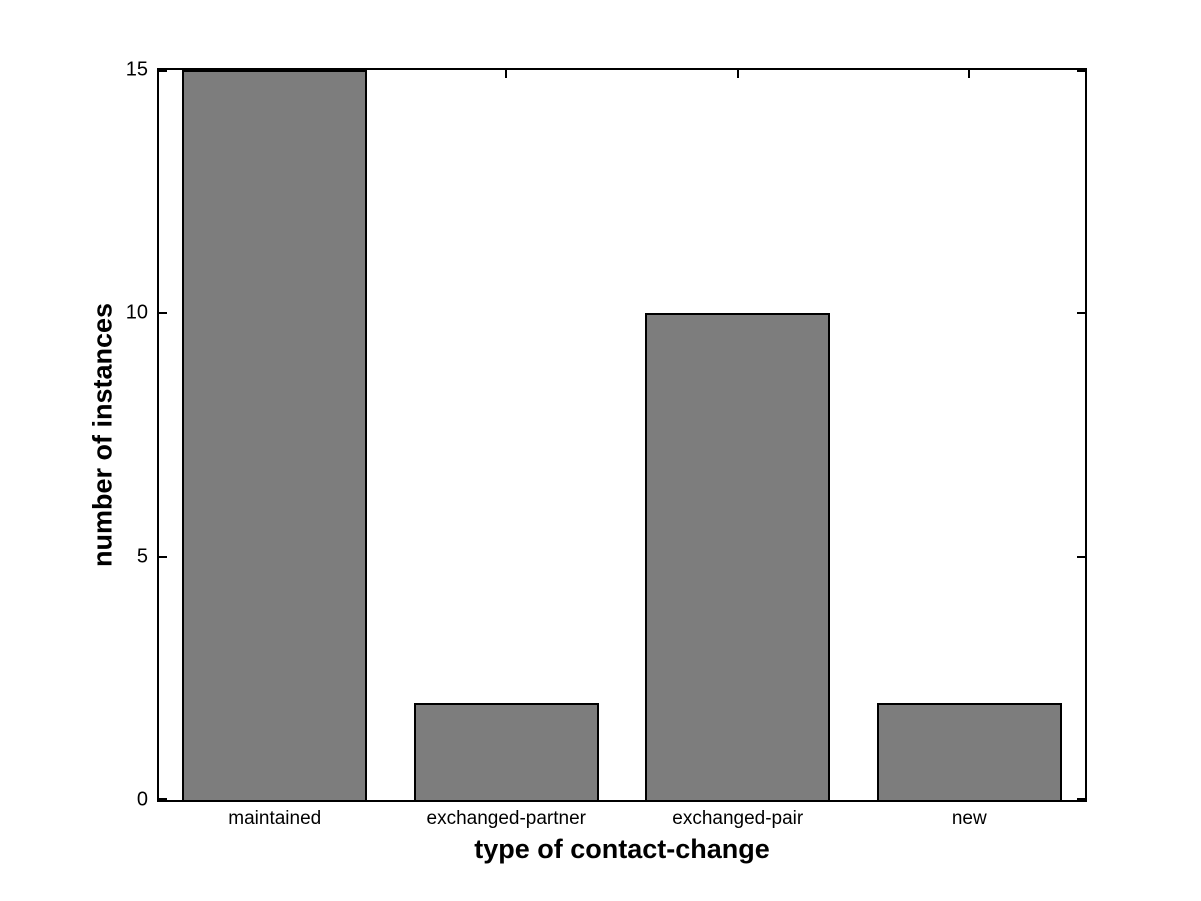 Image resolution: width=1201 pixels, height=901 pixels. Describe the element at coordinates (506, 818) in the screenshot. I see `x-axis-category-label: exchanged-partner` at that location.